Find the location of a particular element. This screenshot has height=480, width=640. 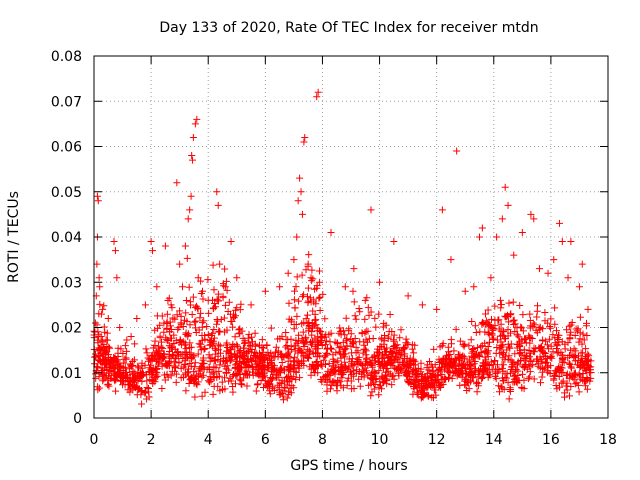

y-tick-label: 0 is located at coordinates (77, 419).